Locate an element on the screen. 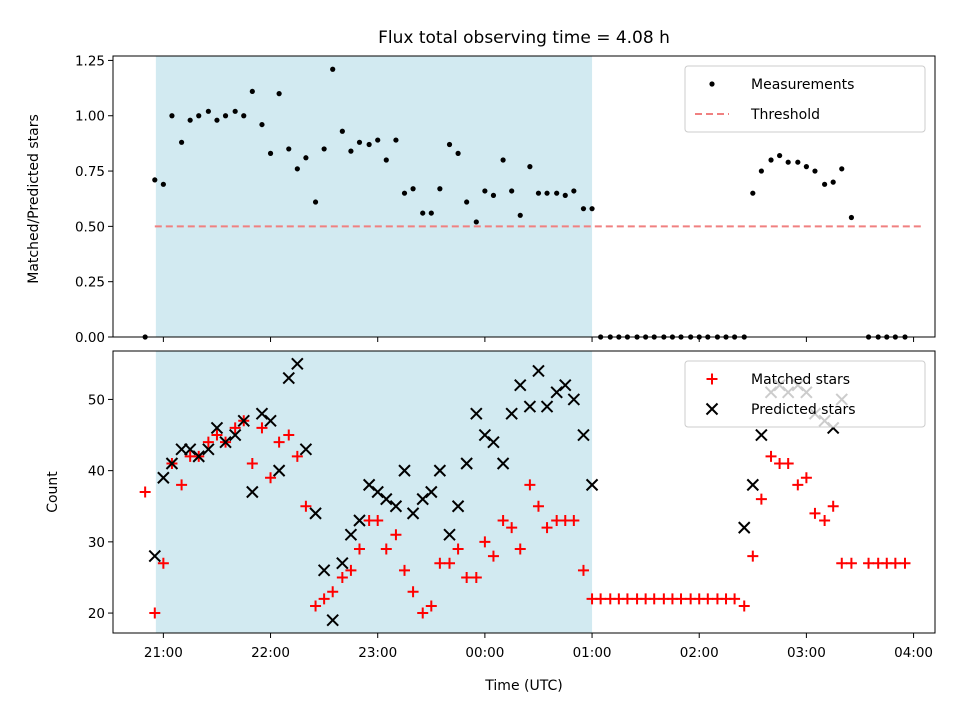  y-tick-label: 0.00 is located at coordinates (90, 338).